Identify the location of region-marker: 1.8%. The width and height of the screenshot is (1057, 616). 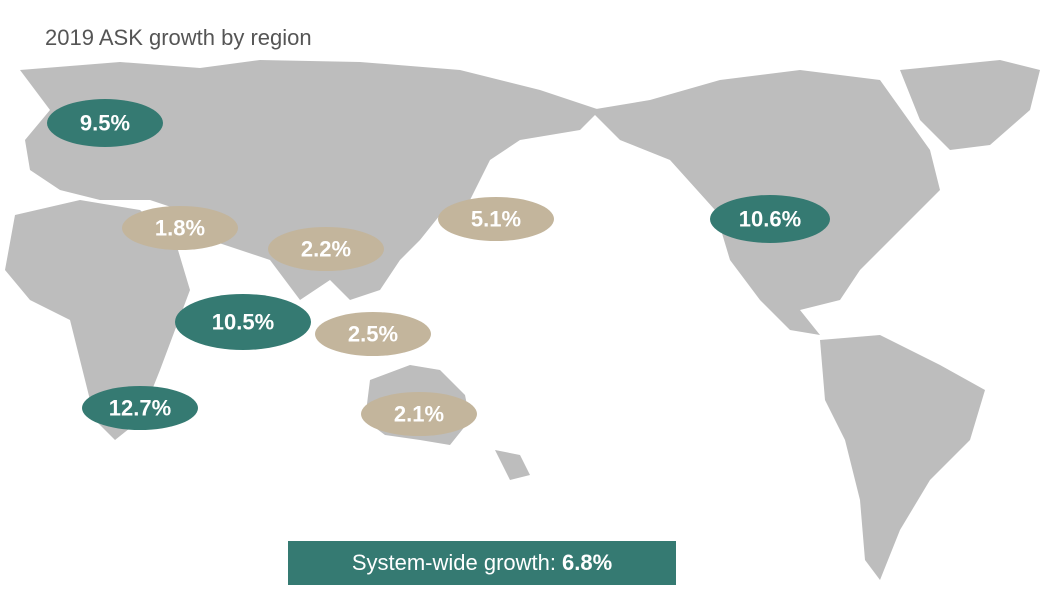
(180, 228).